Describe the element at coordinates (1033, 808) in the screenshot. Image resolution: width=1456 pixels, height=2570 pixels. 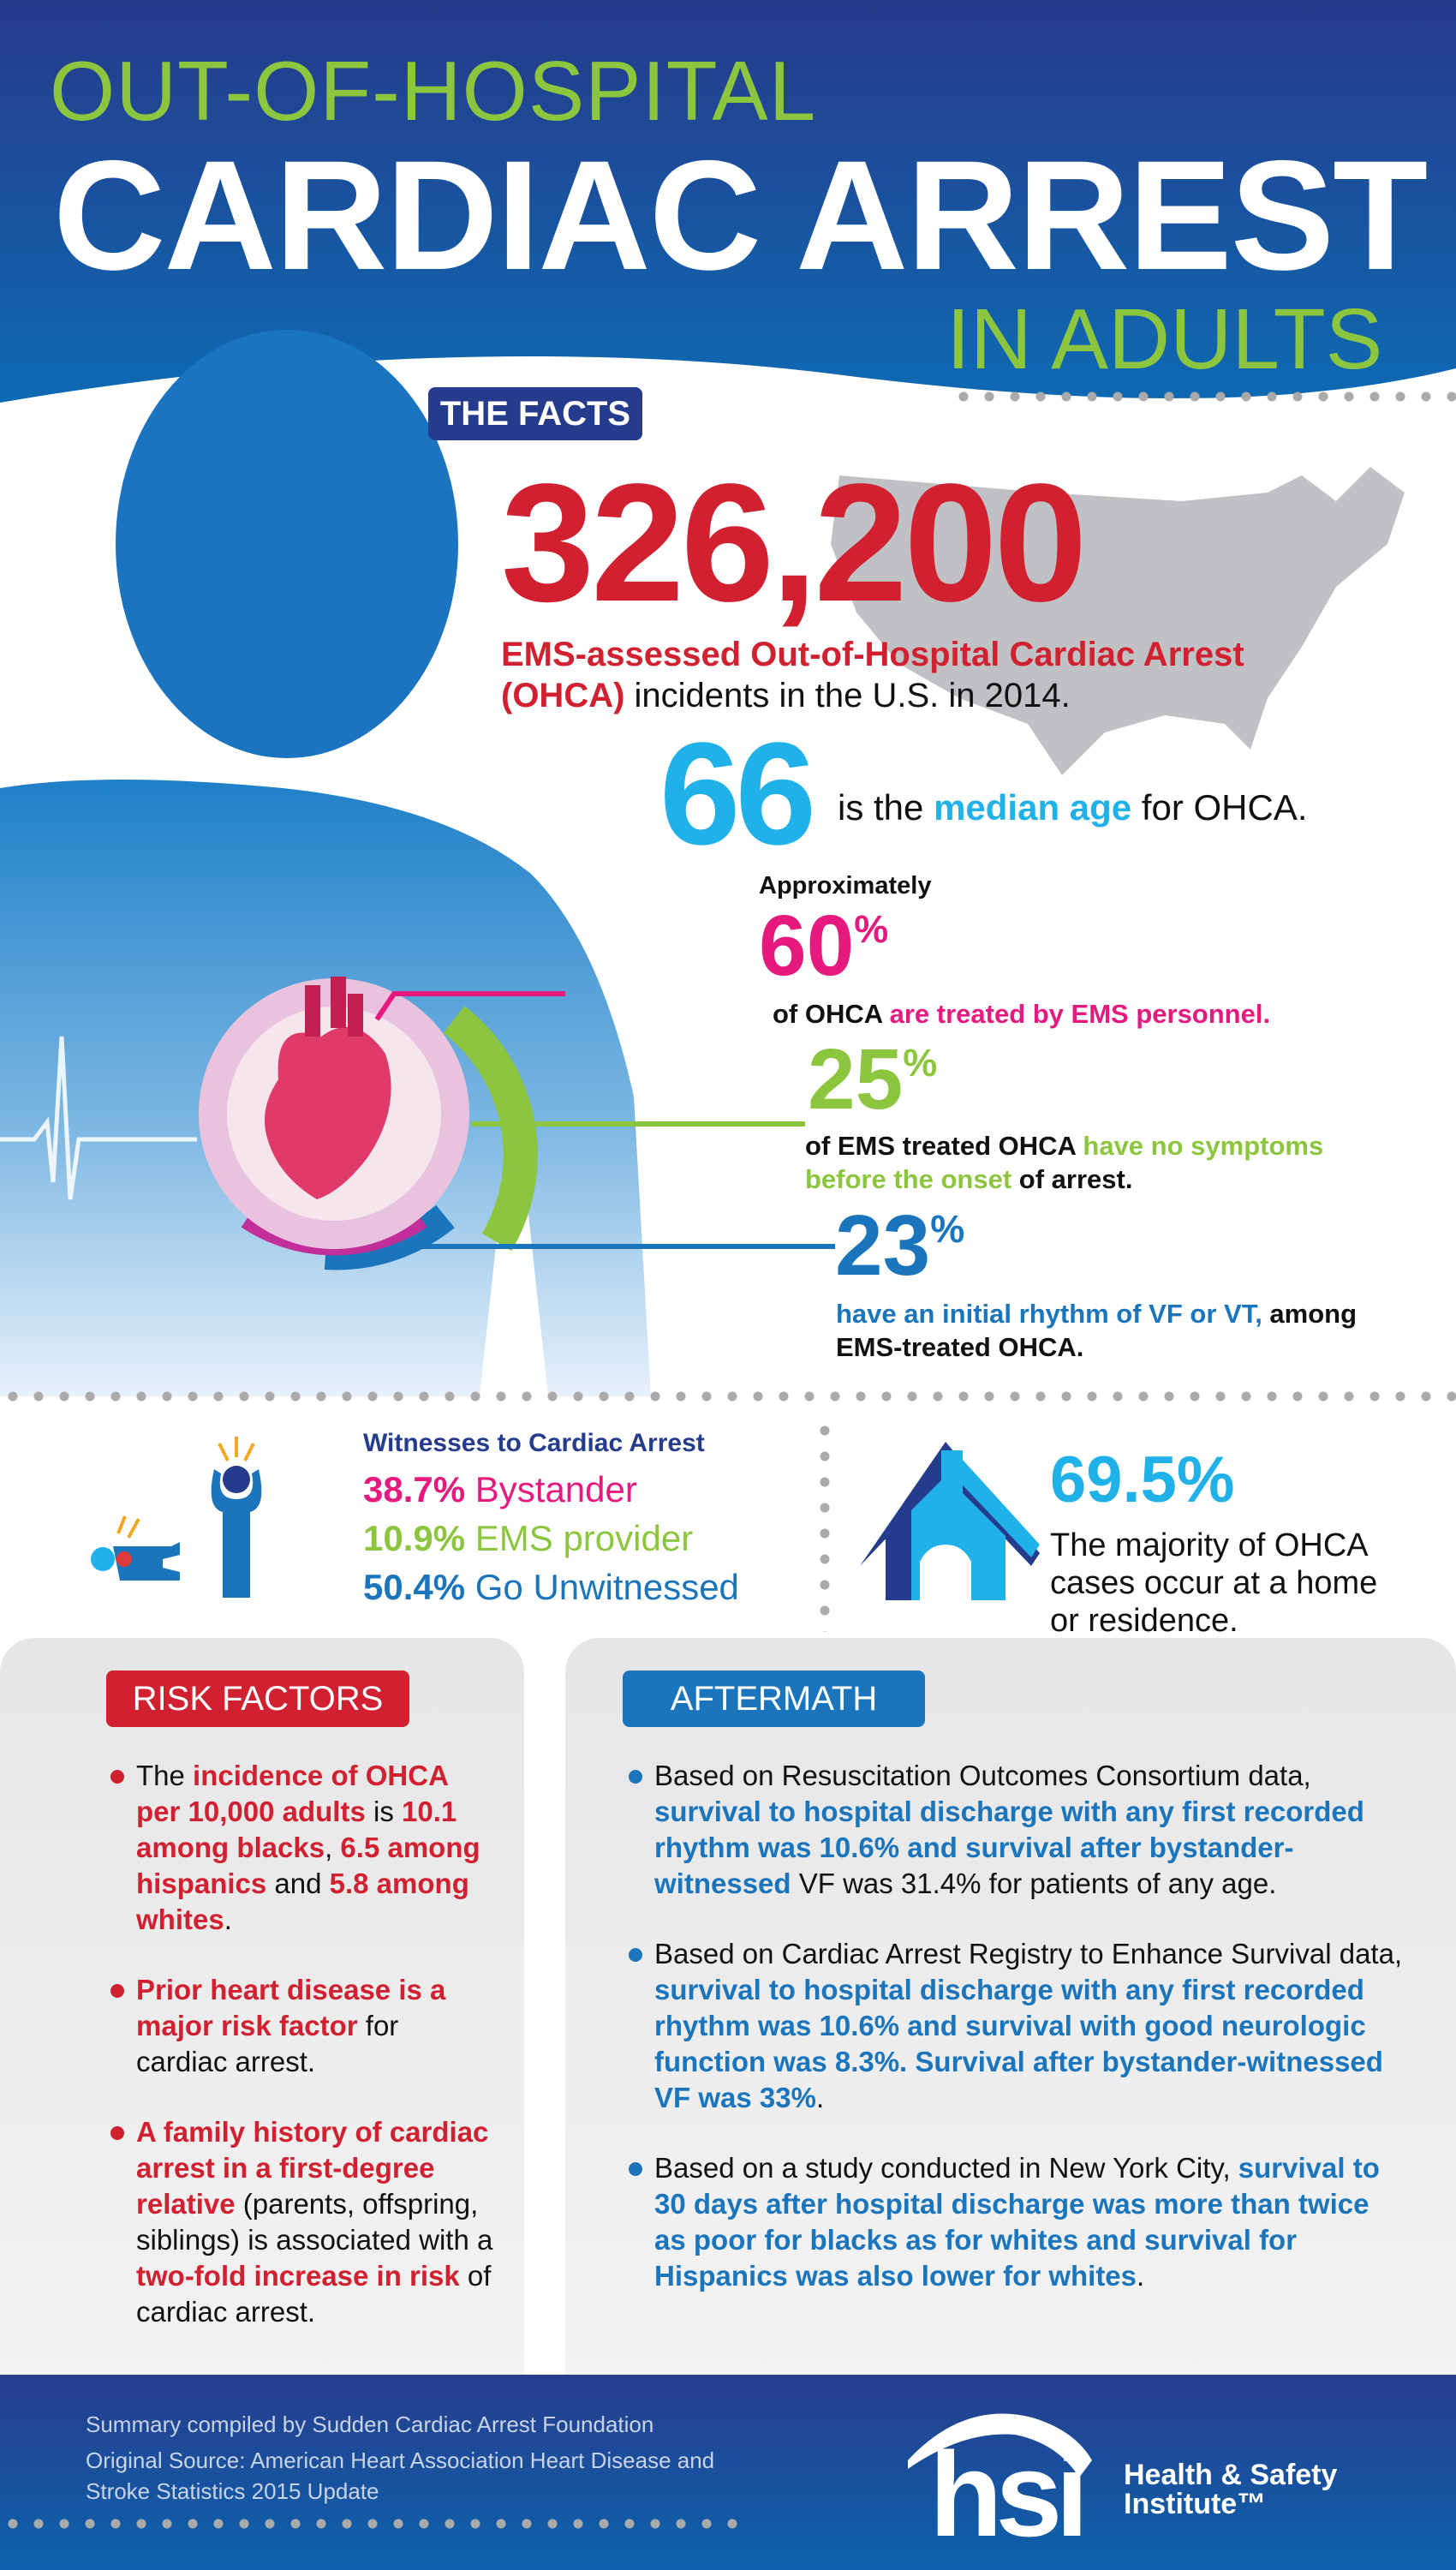
I see `median-bold: median age` at that location.